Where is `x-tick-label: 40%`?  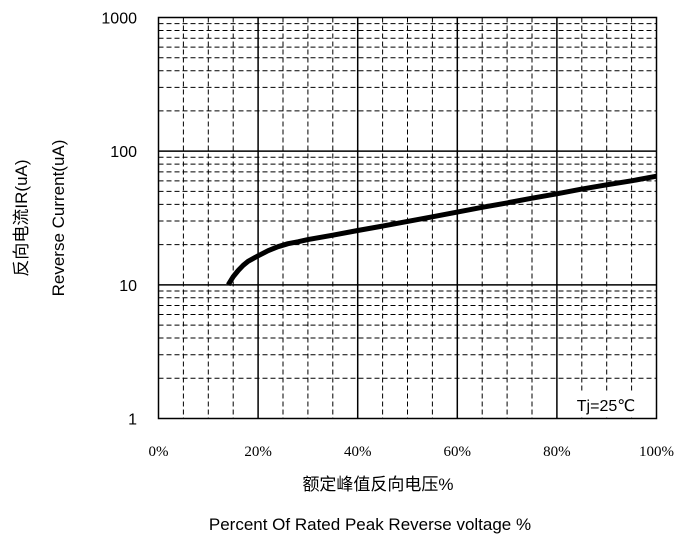
x-tick-label: 40% is located at coordinates (358, 452).